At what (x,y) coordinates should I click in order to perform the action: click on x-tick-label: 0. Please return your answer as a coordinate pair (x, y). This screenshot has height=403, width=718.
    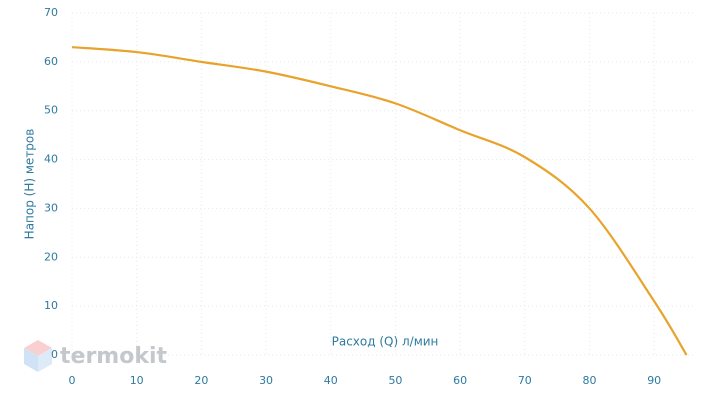
    Looking at the image, I should click on (72, 380).